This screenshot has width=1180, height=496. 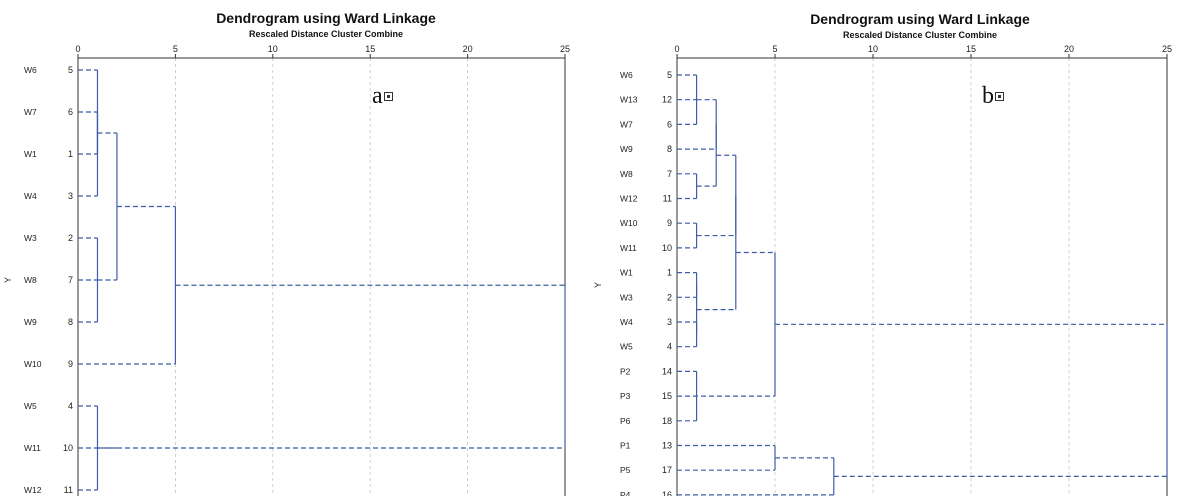 I want to click on leaf-label: P5, so click(x=625, y=470).